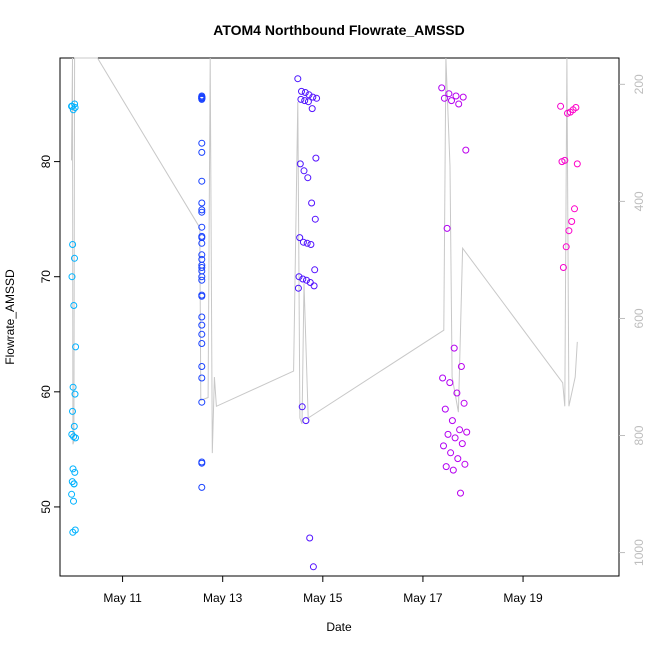  I want to click on x-tick-label: May 17, so click(423, 598).